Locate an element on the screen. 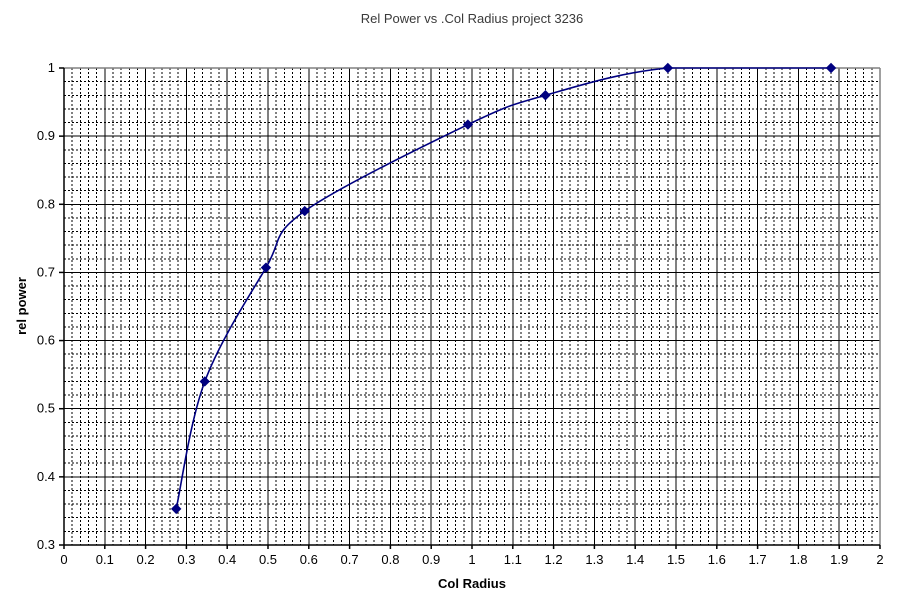 This screenshot has width=900, height=601. x-tick-label: 1.5 is located at coordinates (676, 559).